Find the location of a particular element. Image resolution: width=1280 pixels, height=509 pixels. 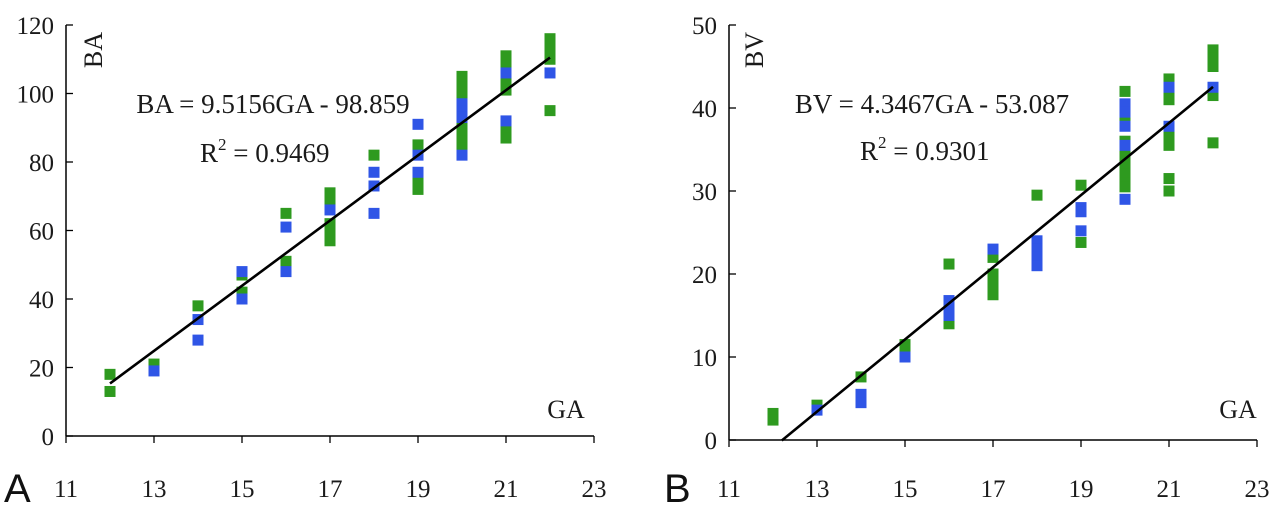

panel-b-x-tick-label: 11 is located at coordinates (729, 489).